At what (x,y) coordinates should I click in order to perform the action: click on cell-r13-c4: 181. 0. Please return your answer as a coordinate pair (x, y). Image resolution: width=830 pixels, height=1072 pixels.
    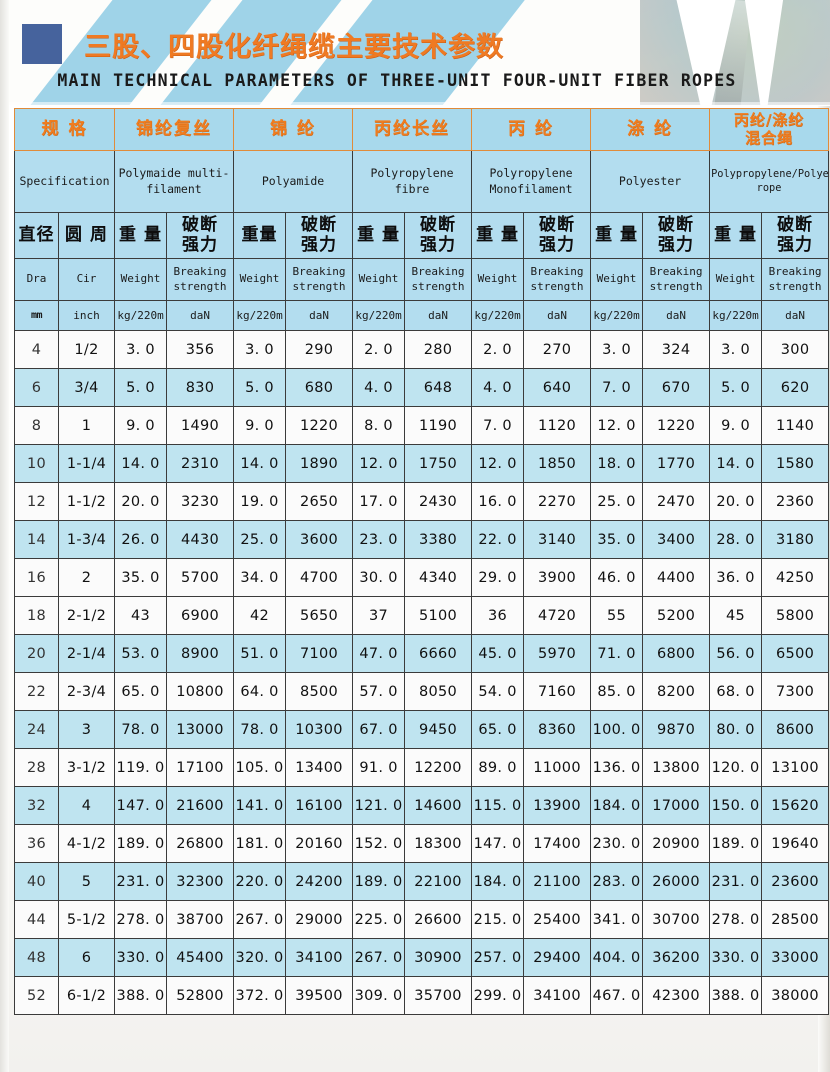
    Looking at the image, I should click on (260, 843).